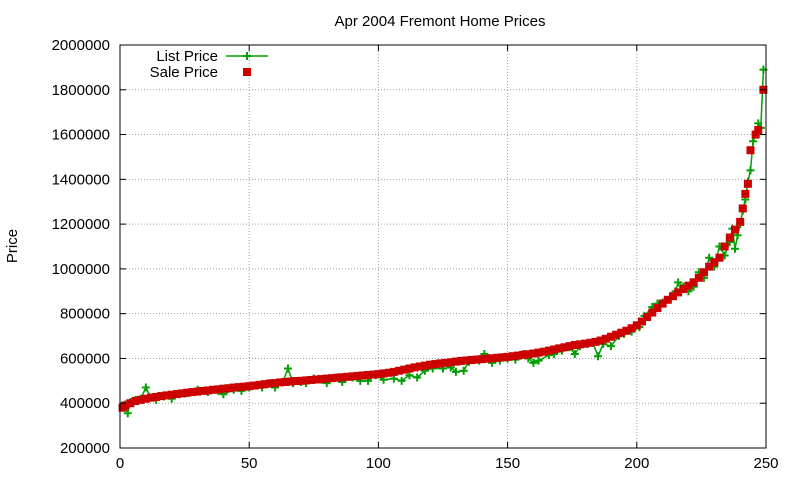 This screenshot has height=480, width=800. I want to click on x-tick-label: 250, so click(765, 463).